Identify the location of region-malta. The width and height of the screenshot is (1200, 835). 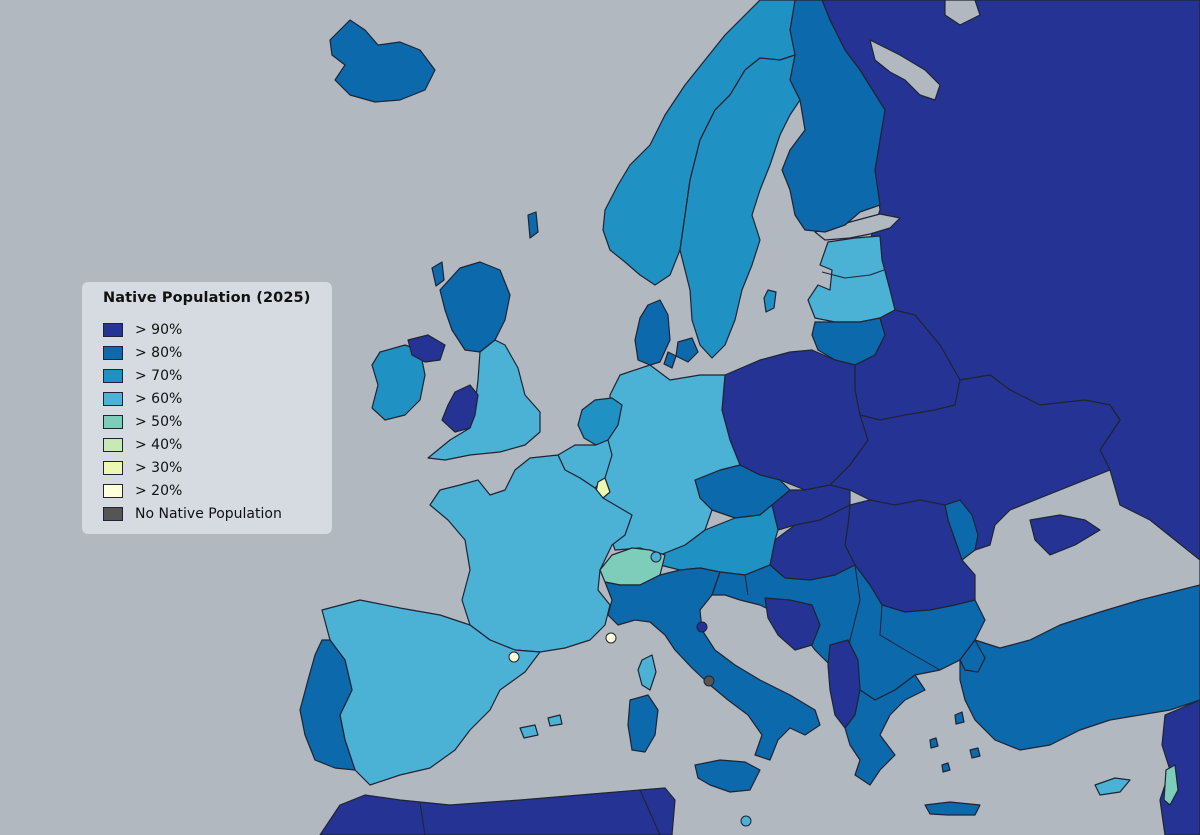
(746, 821).